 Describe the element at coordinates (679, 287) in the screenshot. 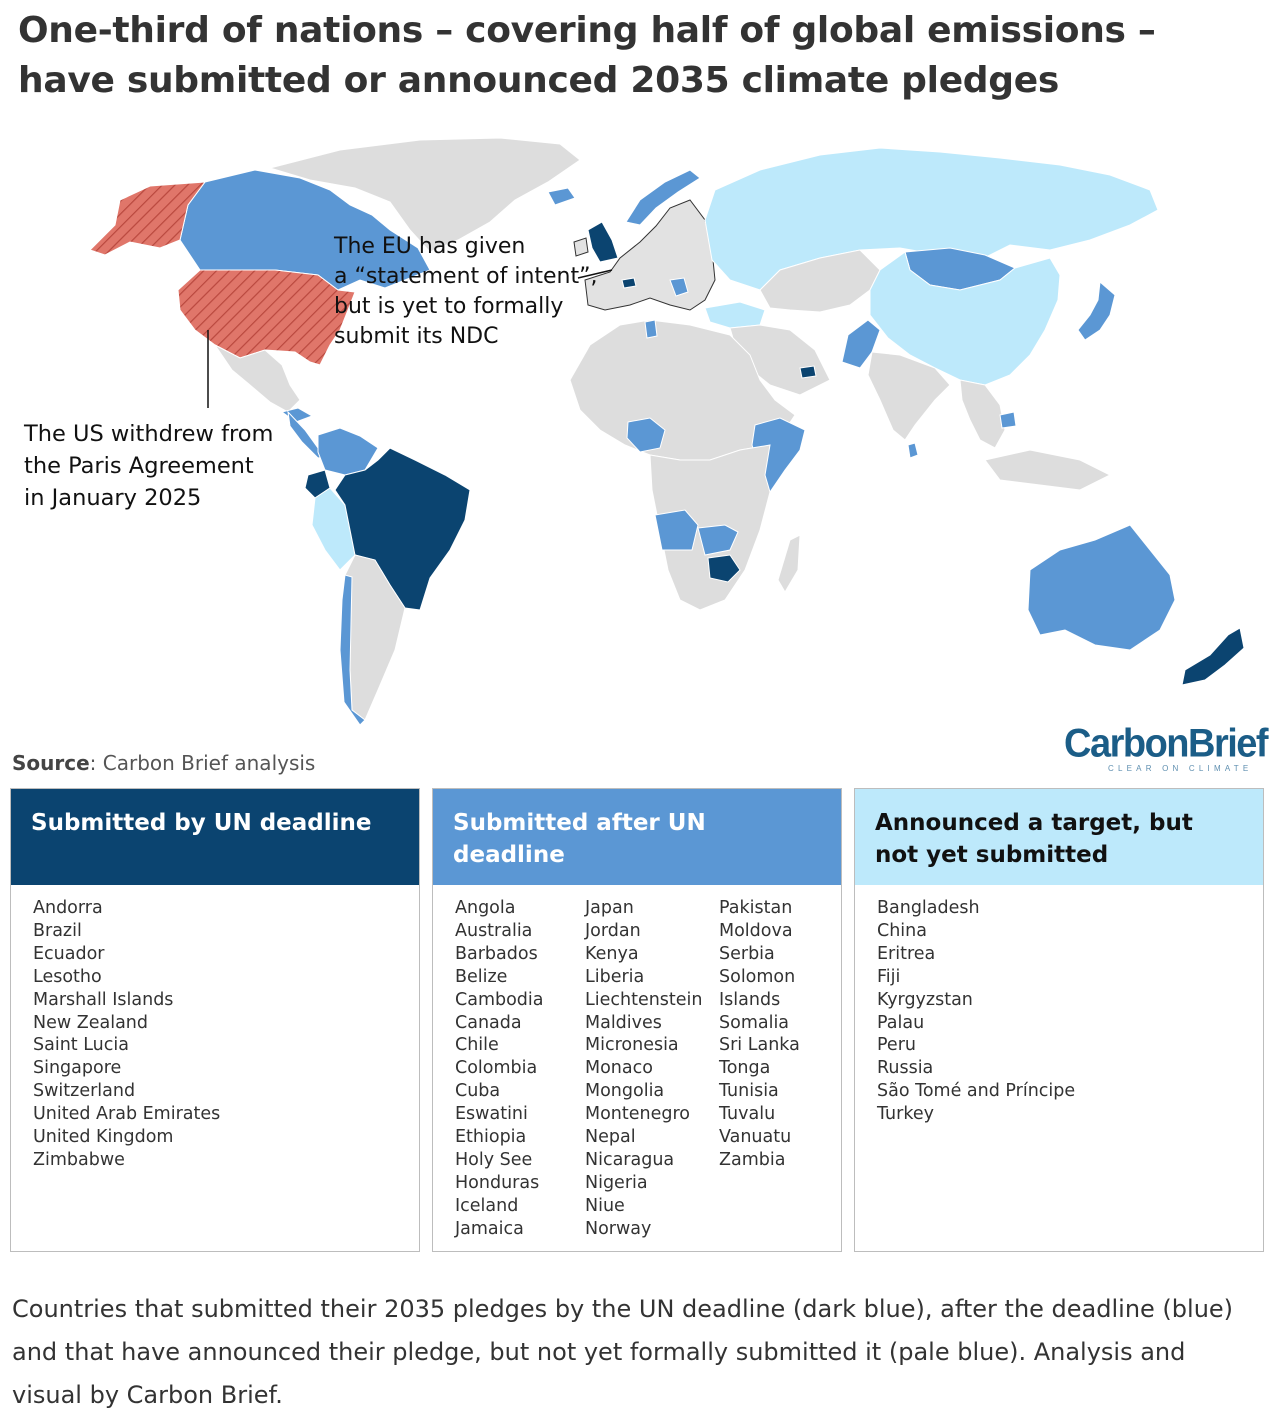

I see `balkans` at that location.